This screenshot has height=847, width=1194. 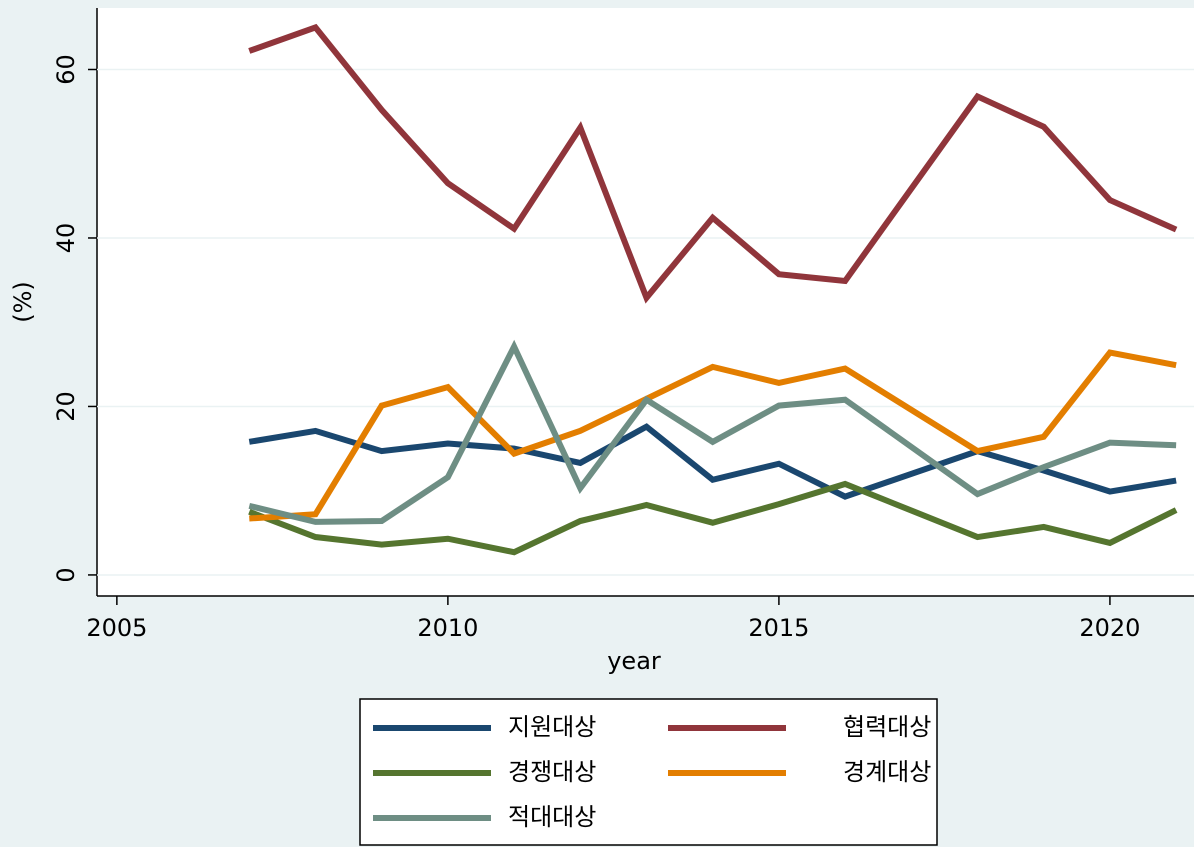 What do you see at coordinates (887, 772) in the screenshot?
I see `legend-label: 경계대상` at bounding box center [887, 772].